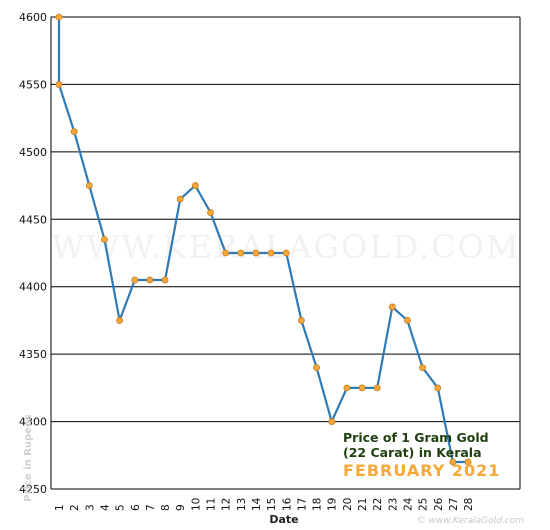 Image resolution: width=550 pixels, height=530 pixels. What do you see at coordinates (408, 504) in the screenshot?
I see `x-tick-label-24: 24` at bounding box center [408, 504].